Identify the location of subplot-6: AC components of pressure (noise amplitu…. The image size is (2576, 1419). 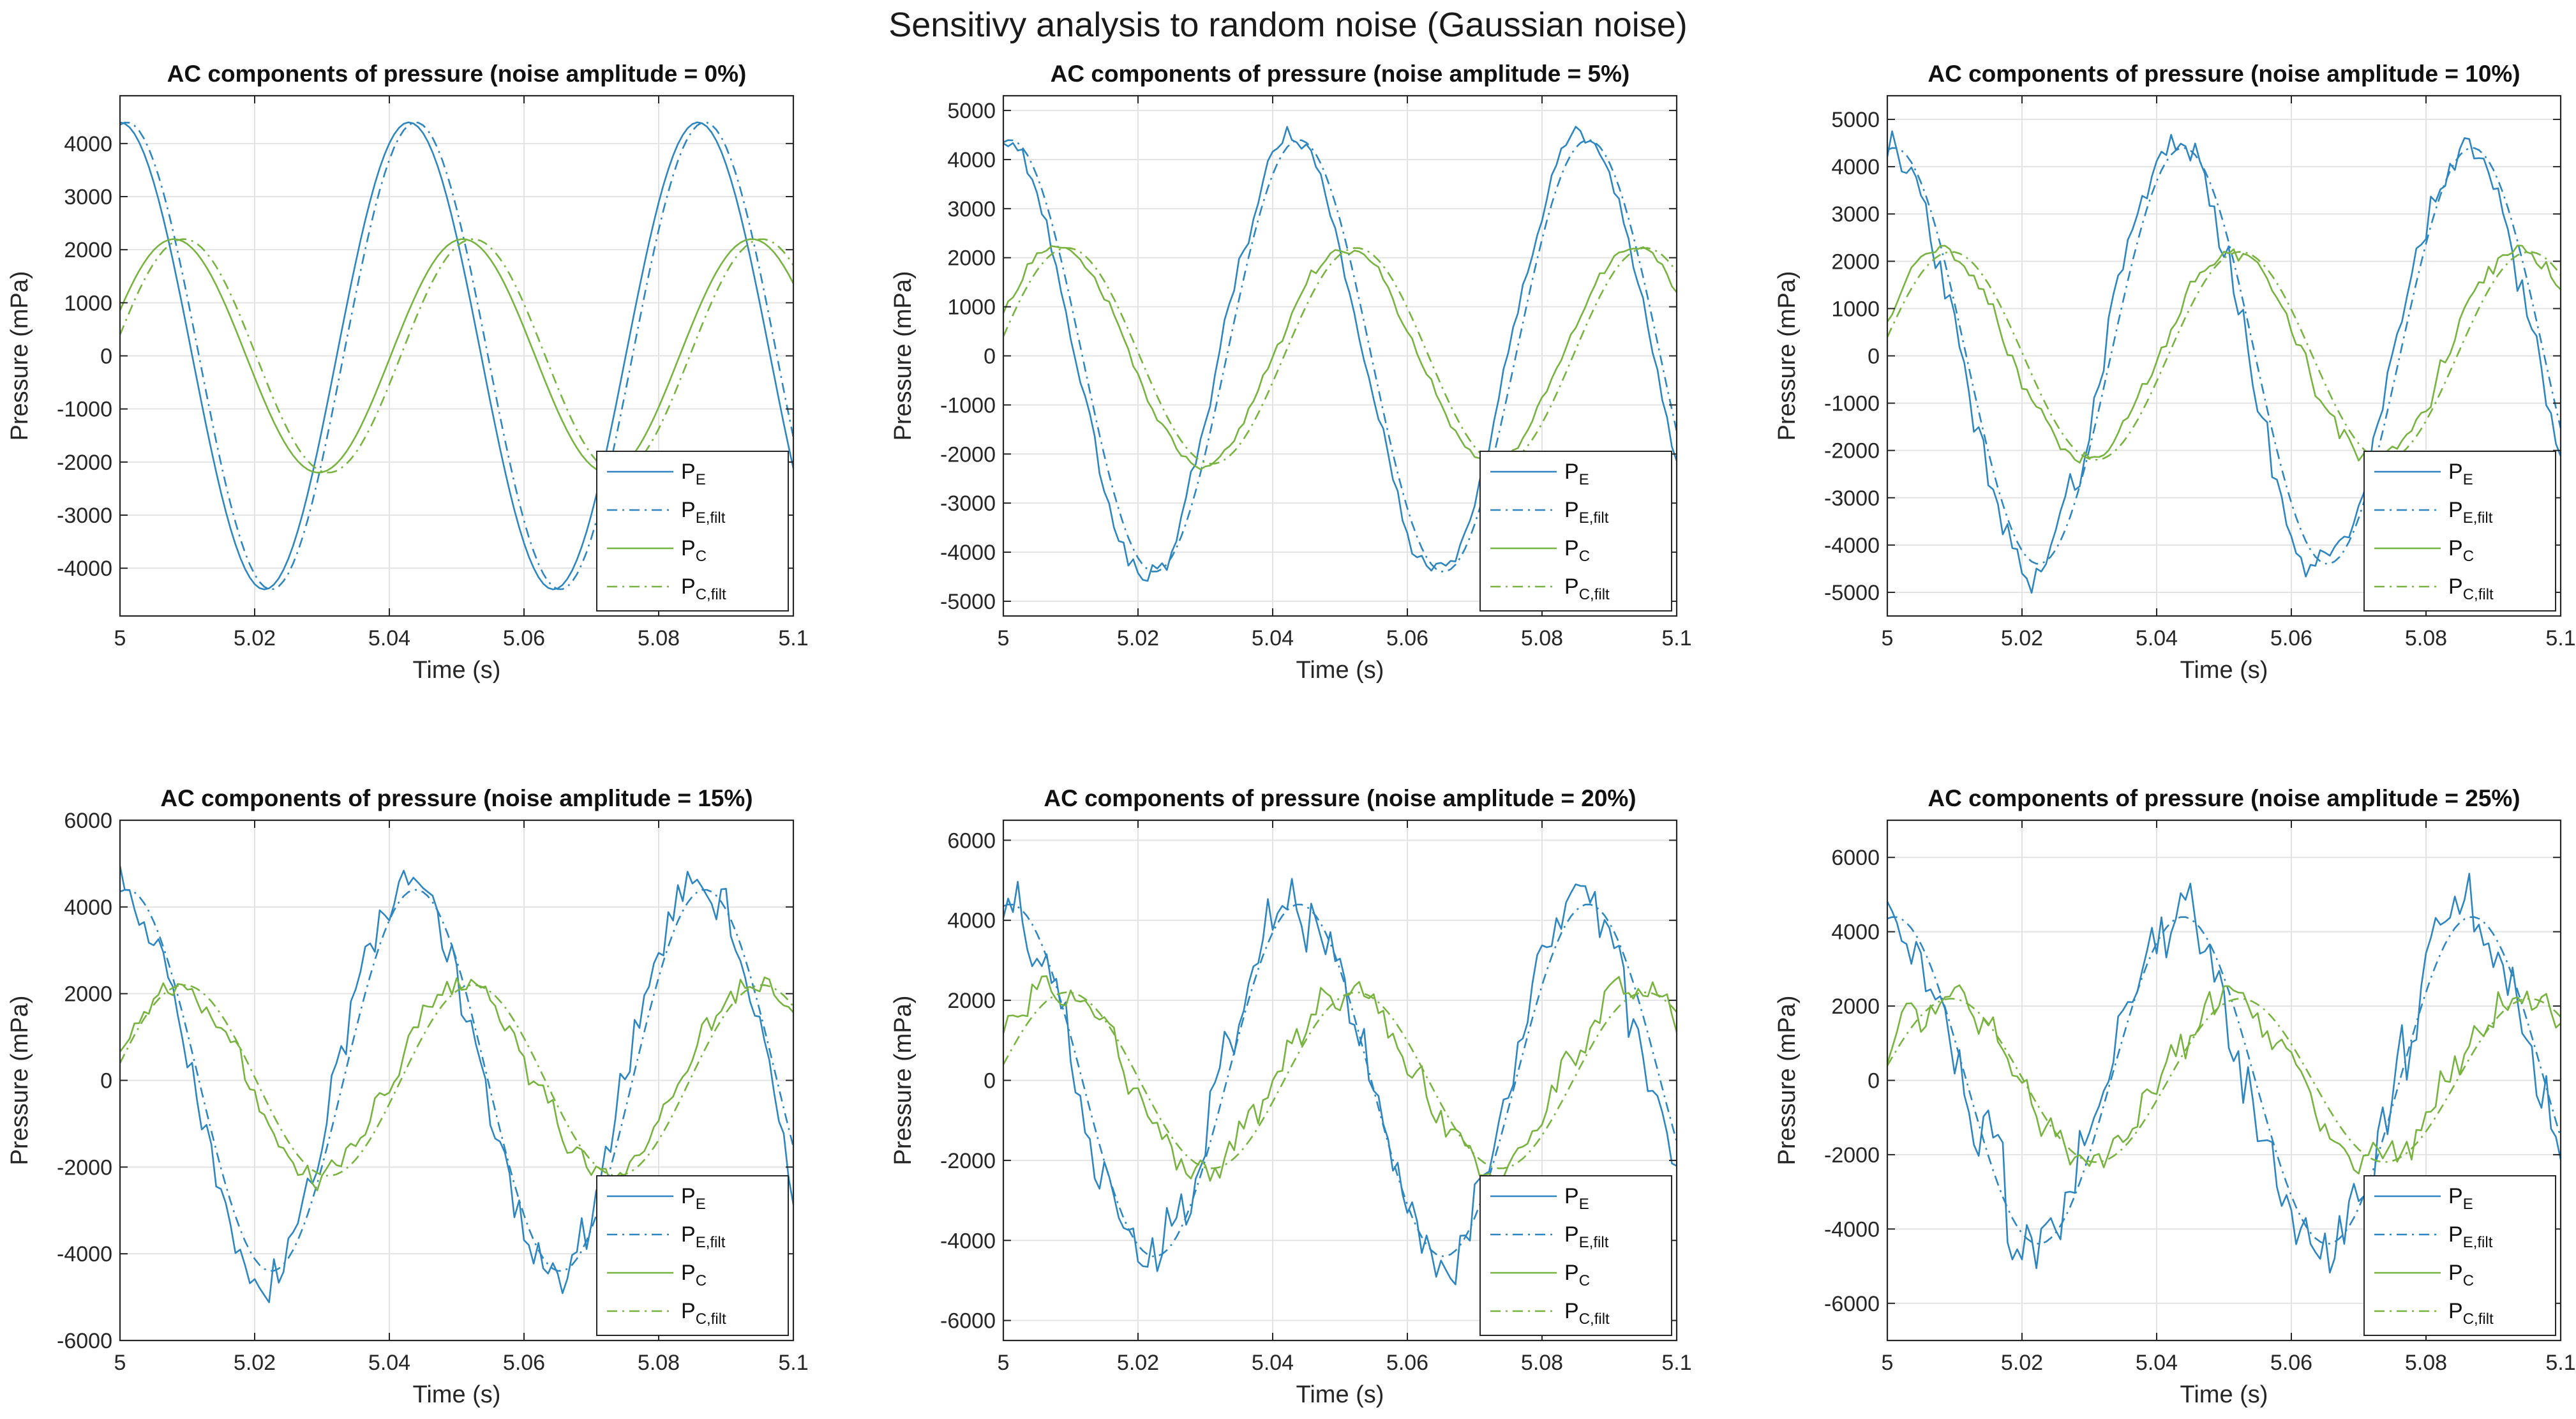
(2175, 1096).